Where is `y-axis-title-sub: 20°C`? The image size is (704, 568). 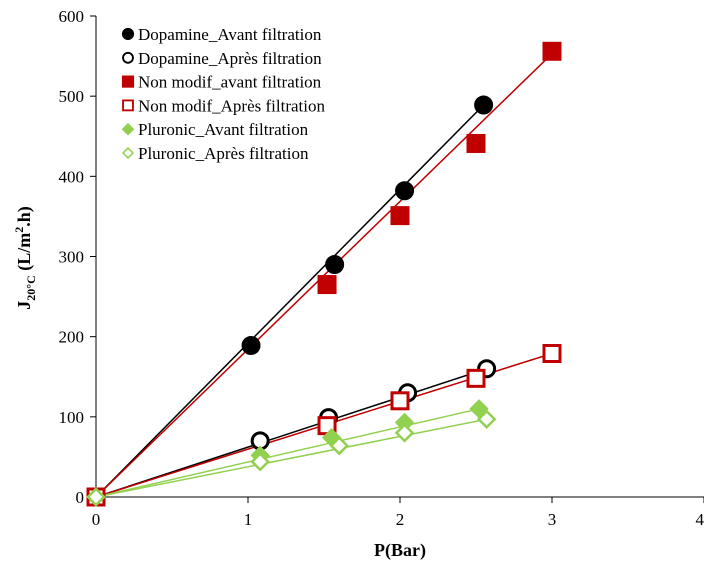 y-axis-title-sub: 20°C is located at coordinates (31, 287).